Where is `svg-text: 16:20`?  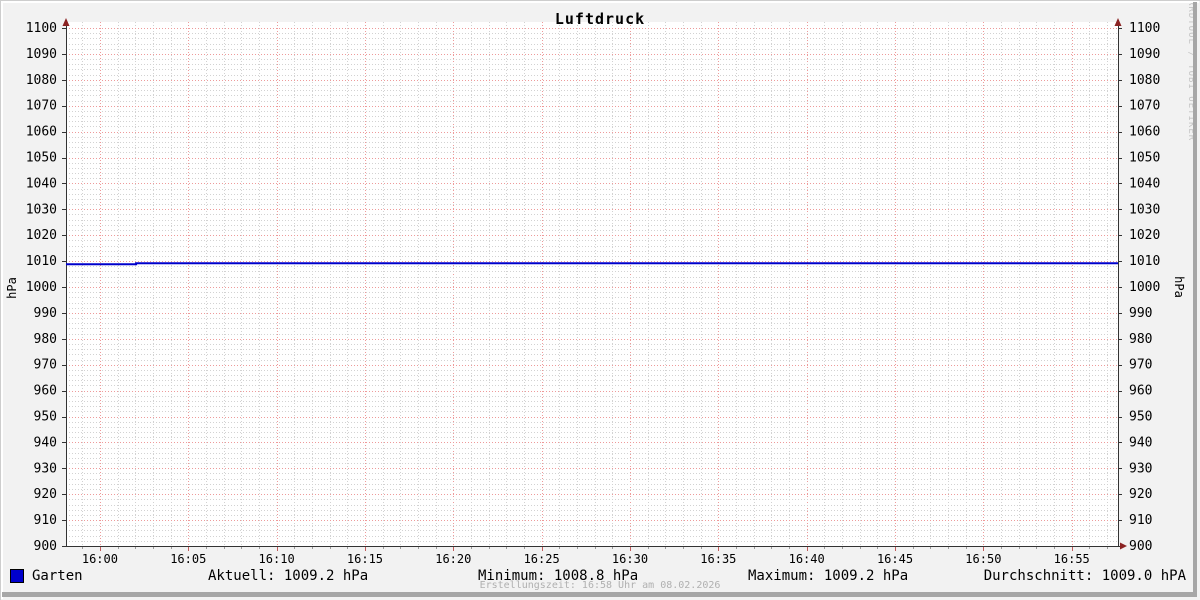
svg-text: 16:20 is located at coordinates (453, 559).